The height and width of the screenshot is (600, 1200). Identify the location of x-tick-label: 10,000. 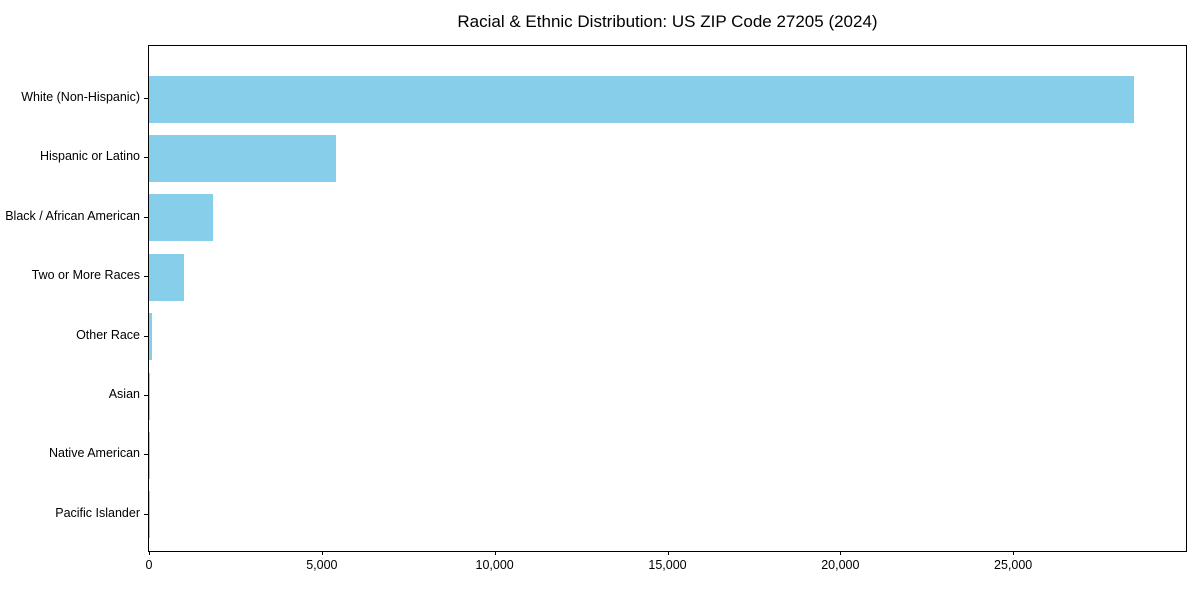
(494, 565).